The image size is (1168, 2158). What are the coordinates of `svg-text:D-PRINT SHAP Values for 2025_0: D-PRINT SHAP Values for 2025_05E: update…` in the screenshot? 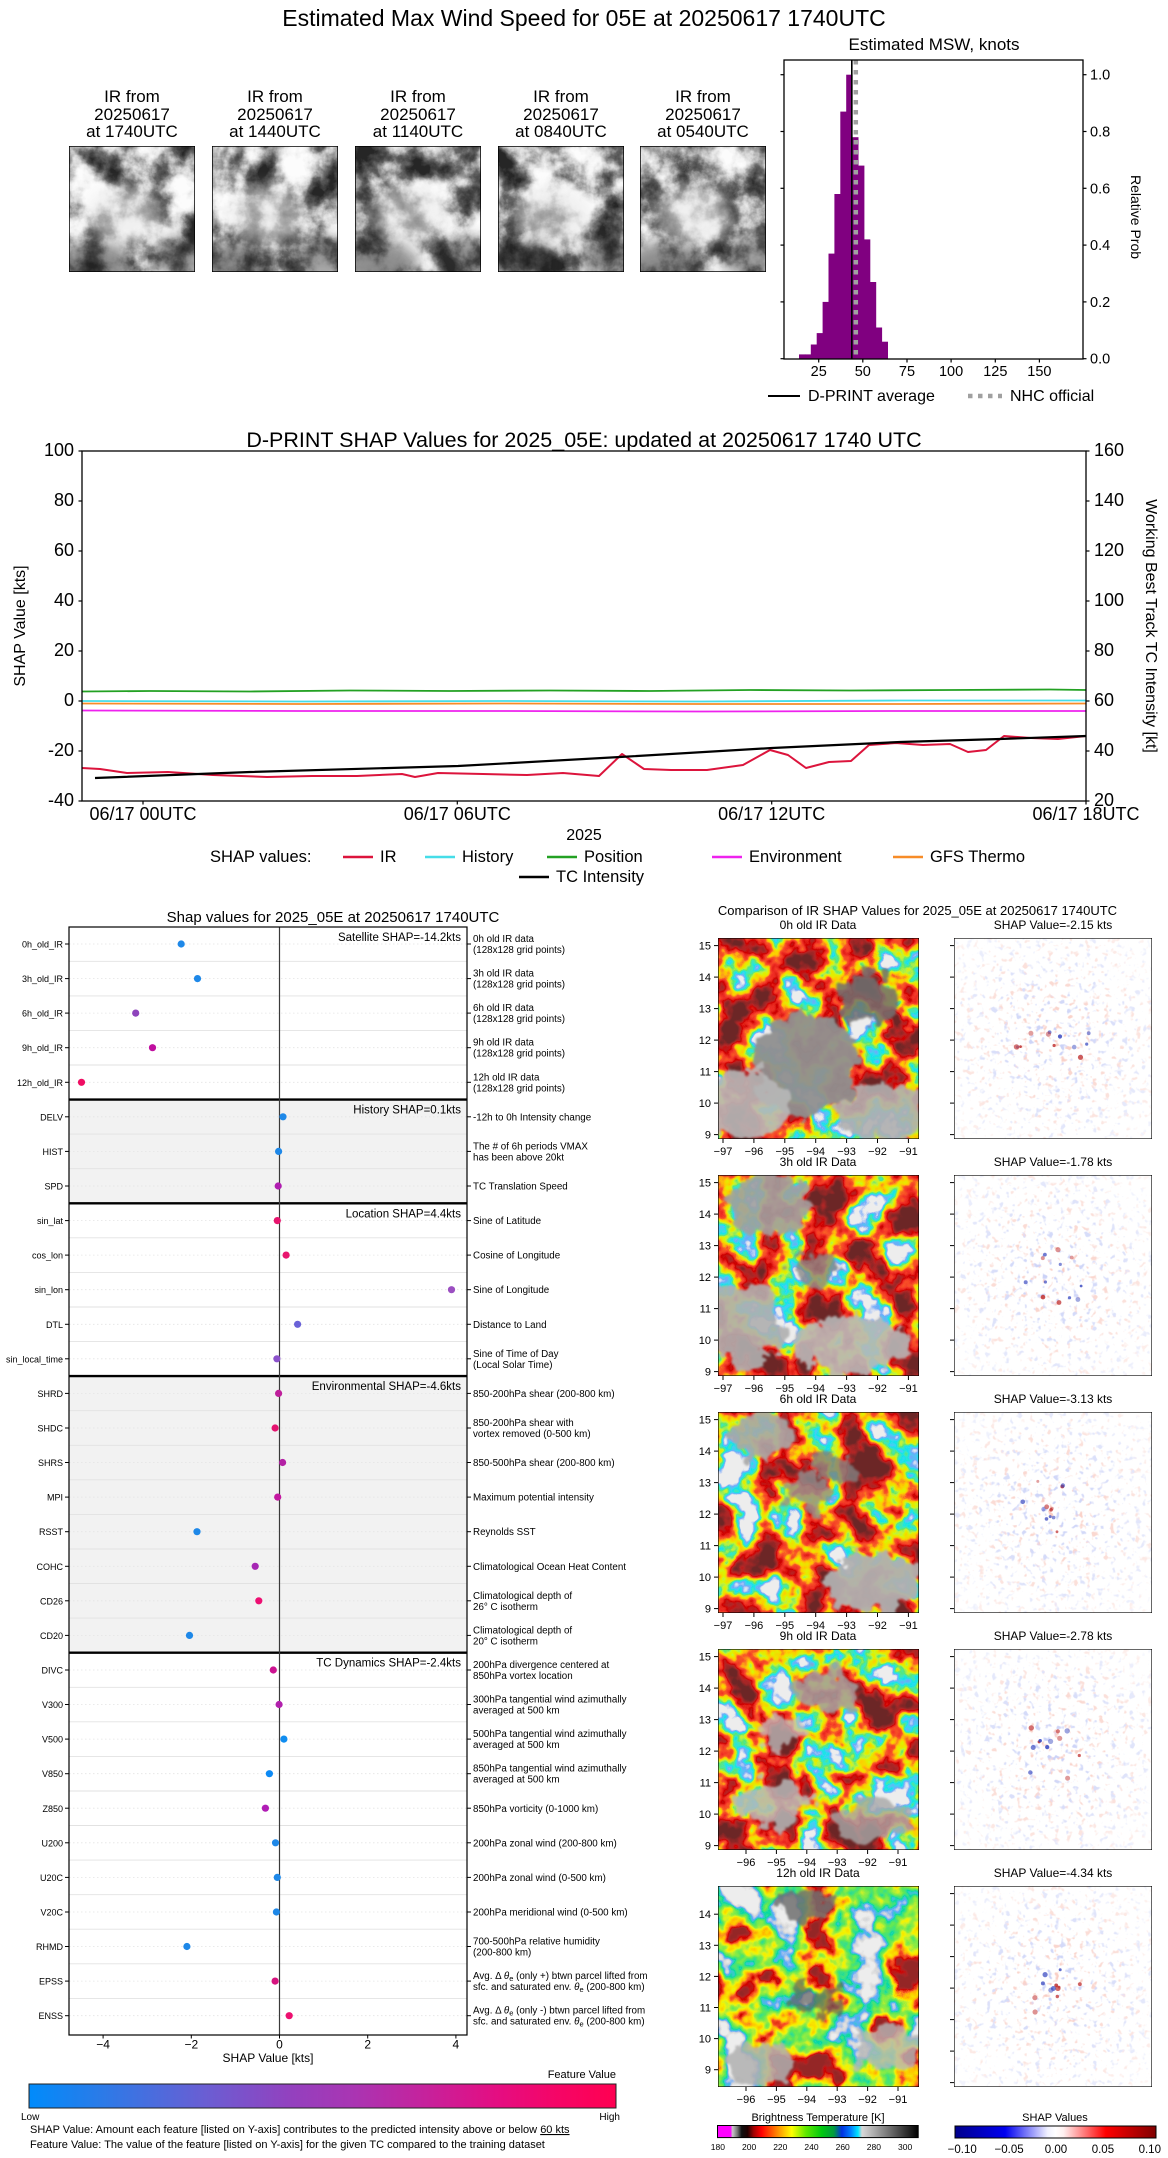 It's located at (583, 441).